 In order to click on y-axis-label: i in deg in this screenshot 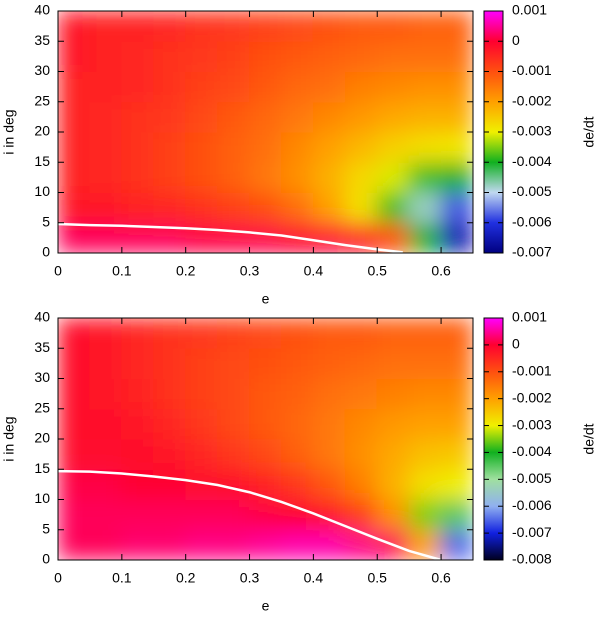, I will do `click(9, 131)`.